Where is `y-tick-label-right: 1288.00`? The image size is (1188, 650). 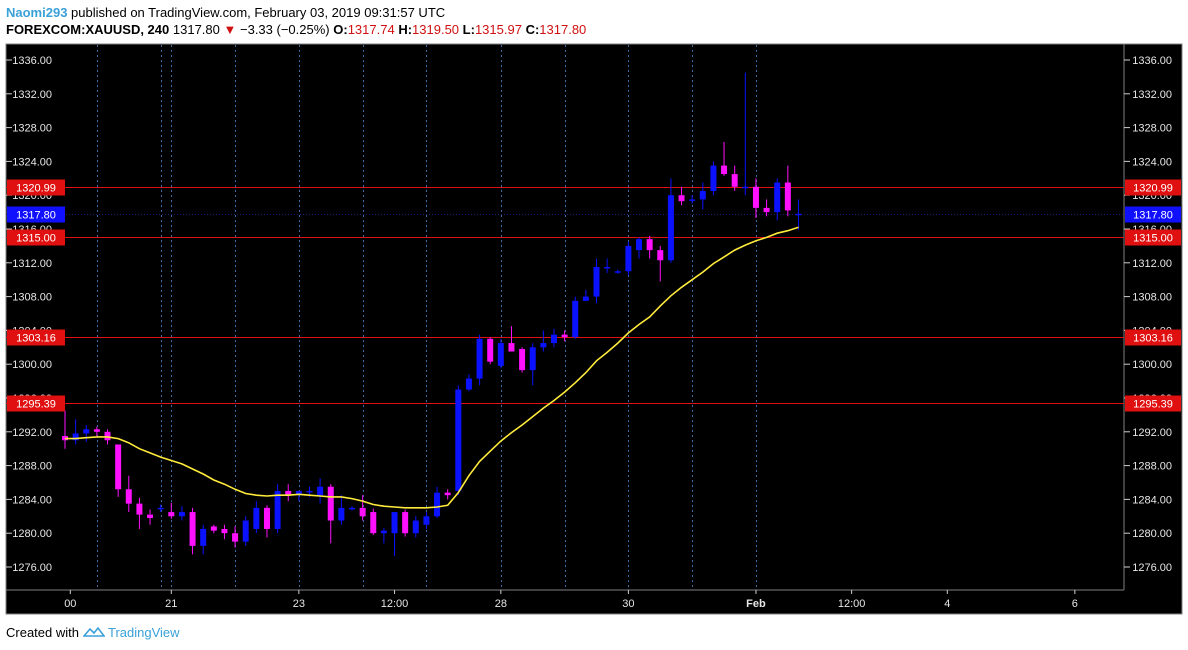 y-tick-label-right: 1288.00 is located at coordinates (1152, 467).